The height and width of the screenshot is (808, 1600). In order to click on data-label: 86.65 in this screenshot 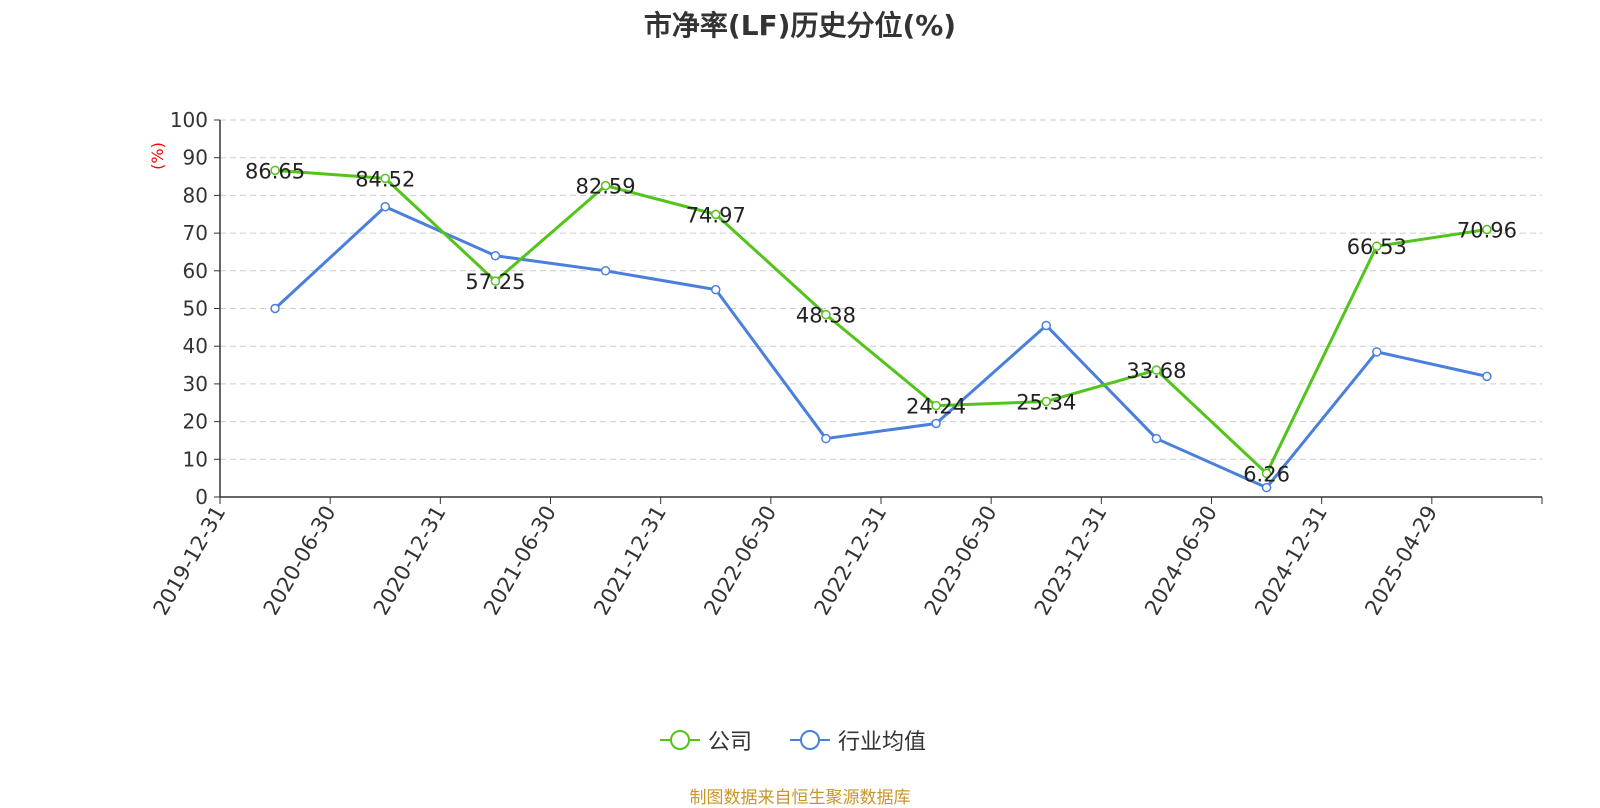, I will do `click(275, 171)`.